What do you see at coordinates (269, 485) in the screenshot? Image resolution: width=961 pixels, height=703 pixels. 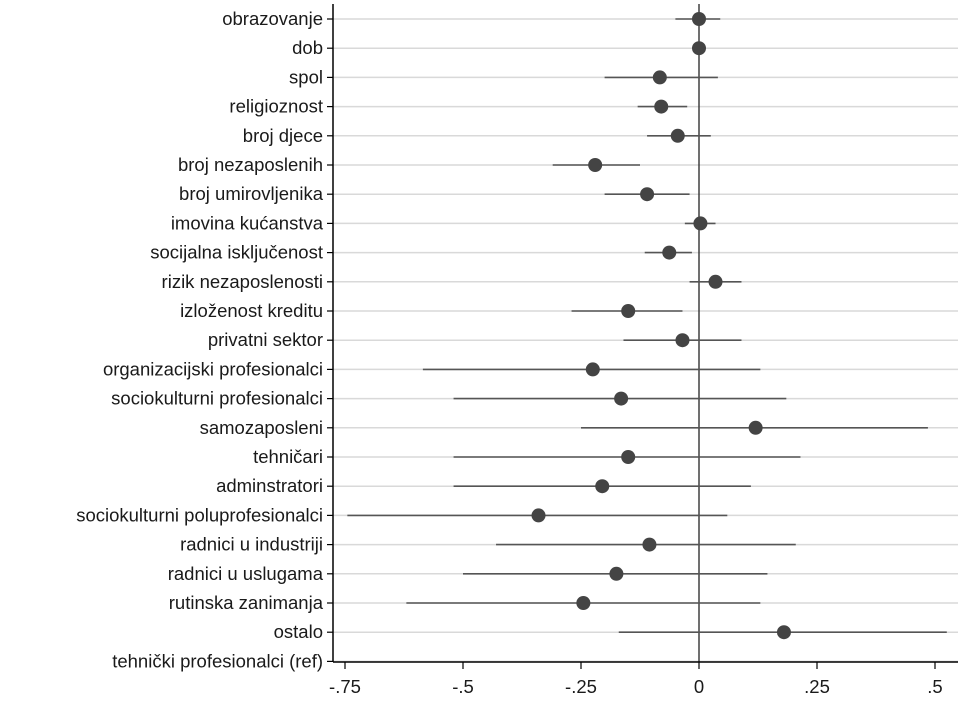 I see `y-tick-label: adminstratori` at bounding box center [269, 485].